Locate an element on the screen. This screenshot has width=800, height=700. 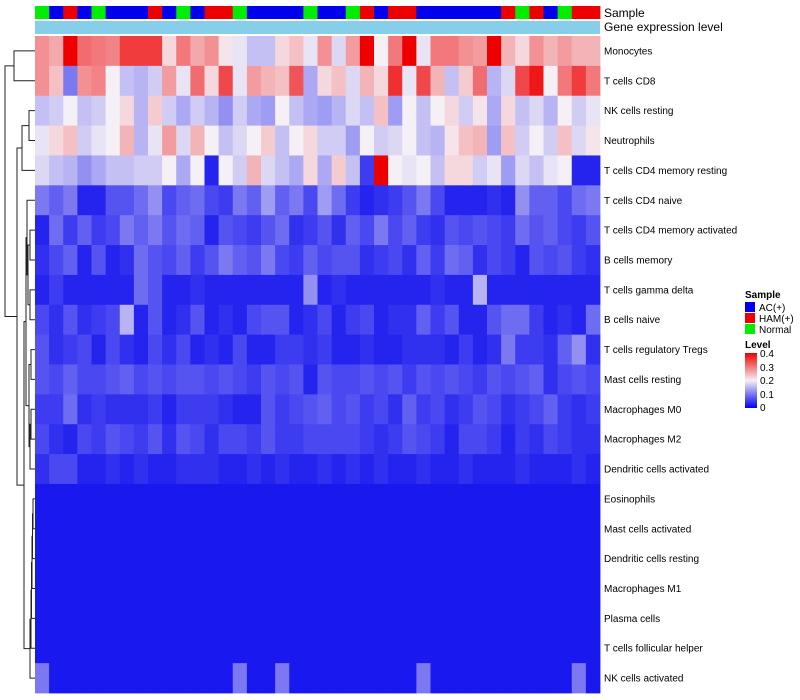
row-label: Mast cells activated is located at coordinates (647, 529).